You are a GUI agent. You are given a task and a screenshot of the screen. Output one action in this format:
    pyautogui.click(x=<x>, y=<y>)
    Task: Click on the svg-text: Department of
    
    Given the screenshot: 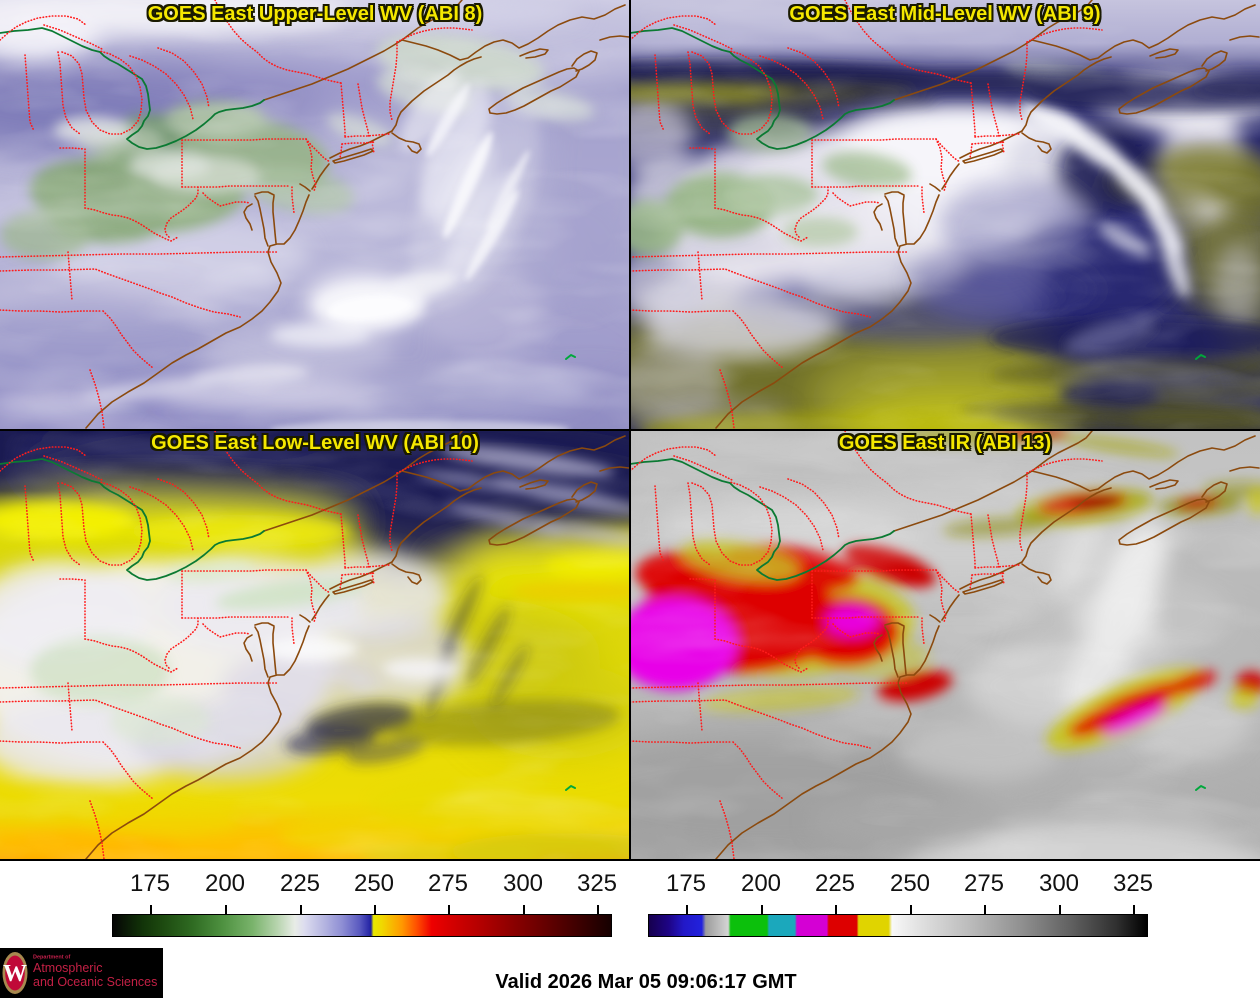 What is the action you would take?
    pyautogui.click(x=51, y=958)
    